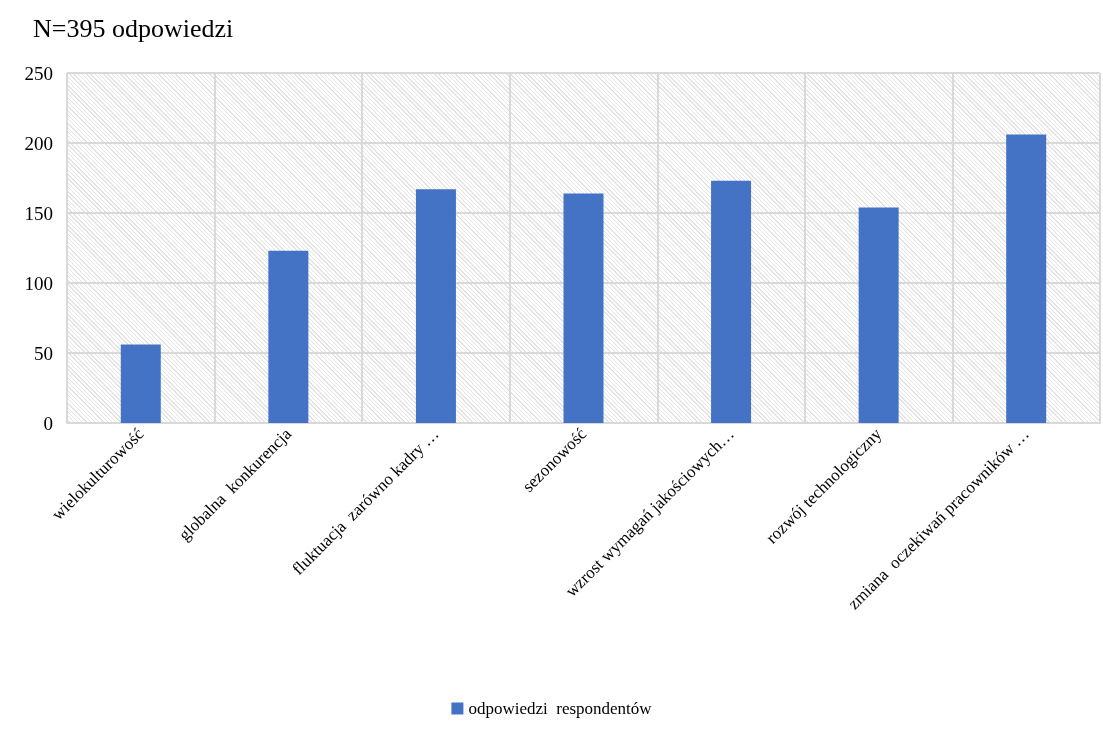 The image size is (1103, 730). What do you see at coordinates (560, 708) in the screenshot?
I see `legend-label: odpowiedzi respondentów` at bounding box center [560, 708].